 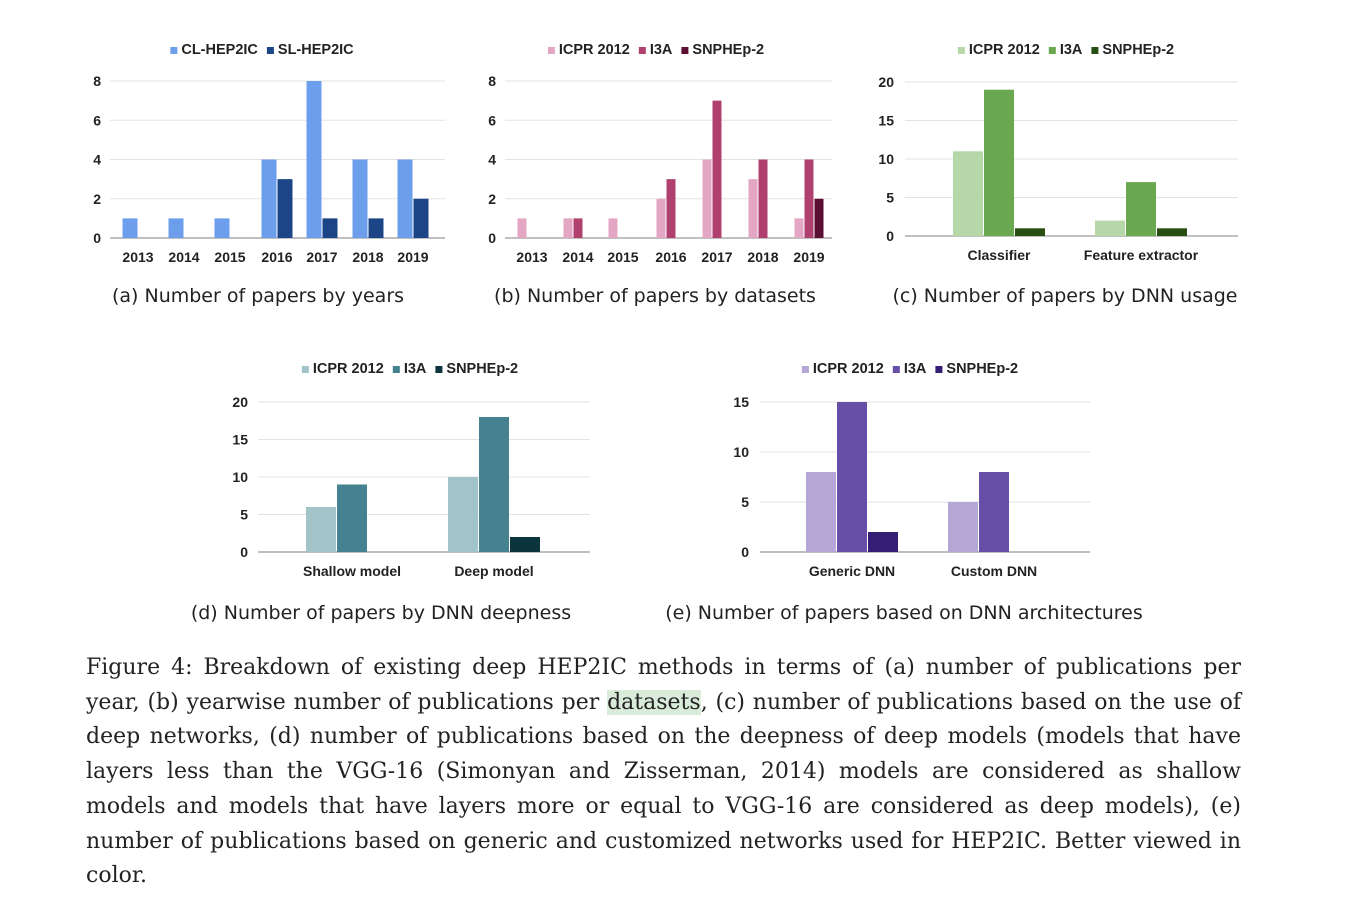 I want to click on x-tick-label: 2015, so click(x=622, y=257).